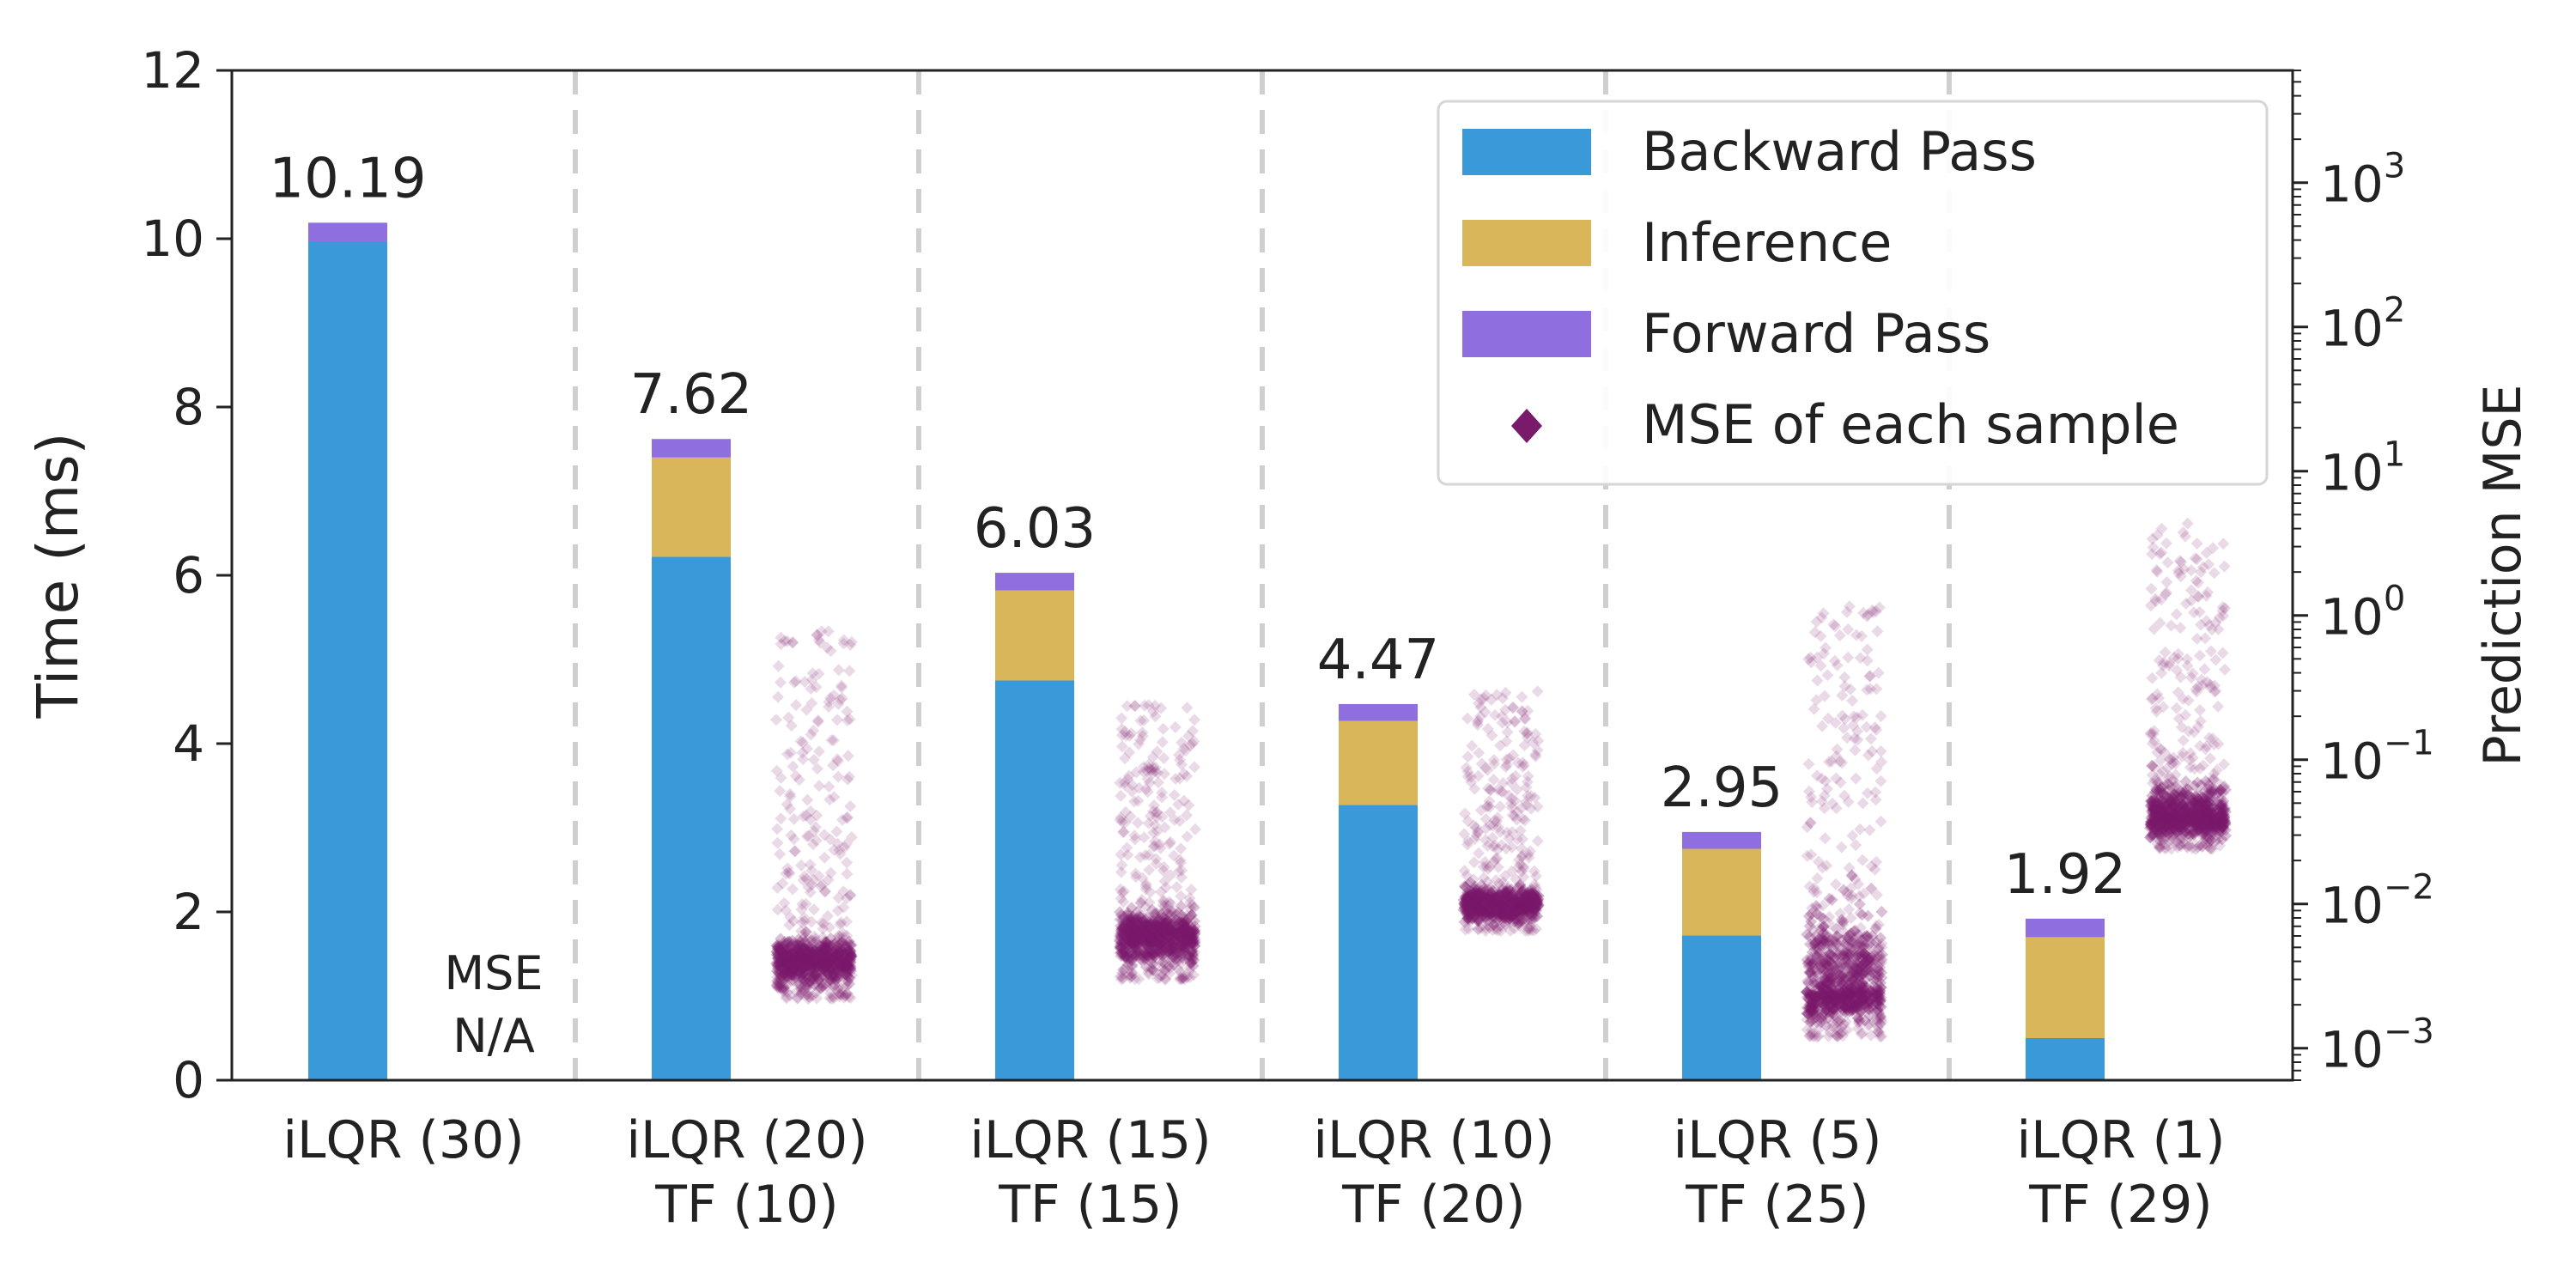  I want to click on y-tick-label: 6, so click(188, 576).